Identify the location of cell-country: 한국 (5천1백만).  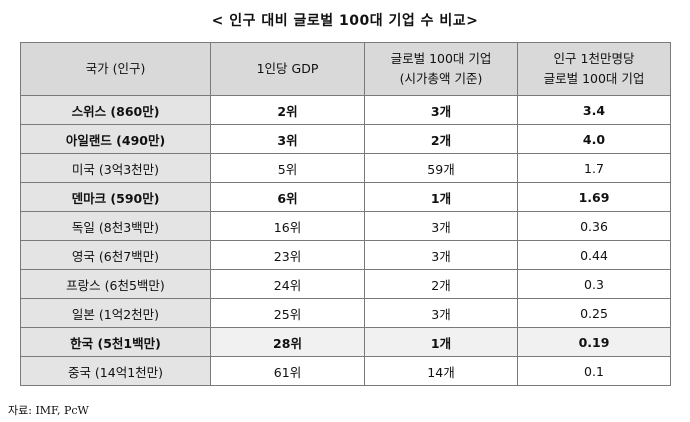
(115, 342).